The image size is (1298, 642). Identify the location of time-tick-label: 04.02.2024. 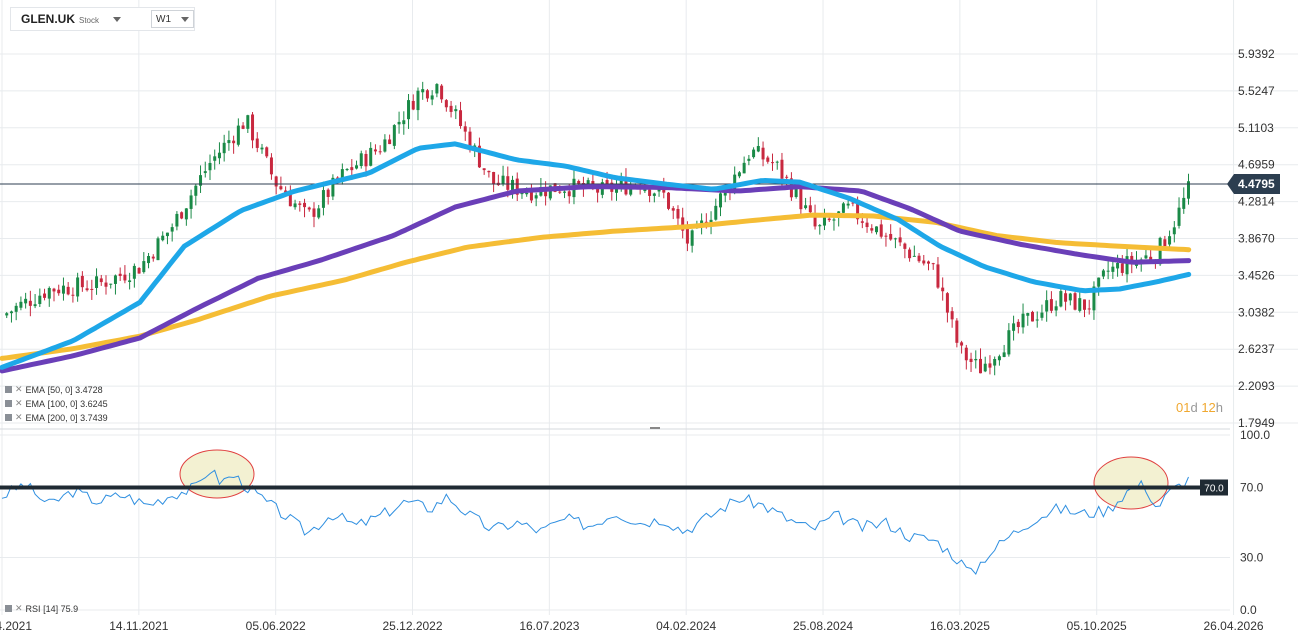
(686, 626).